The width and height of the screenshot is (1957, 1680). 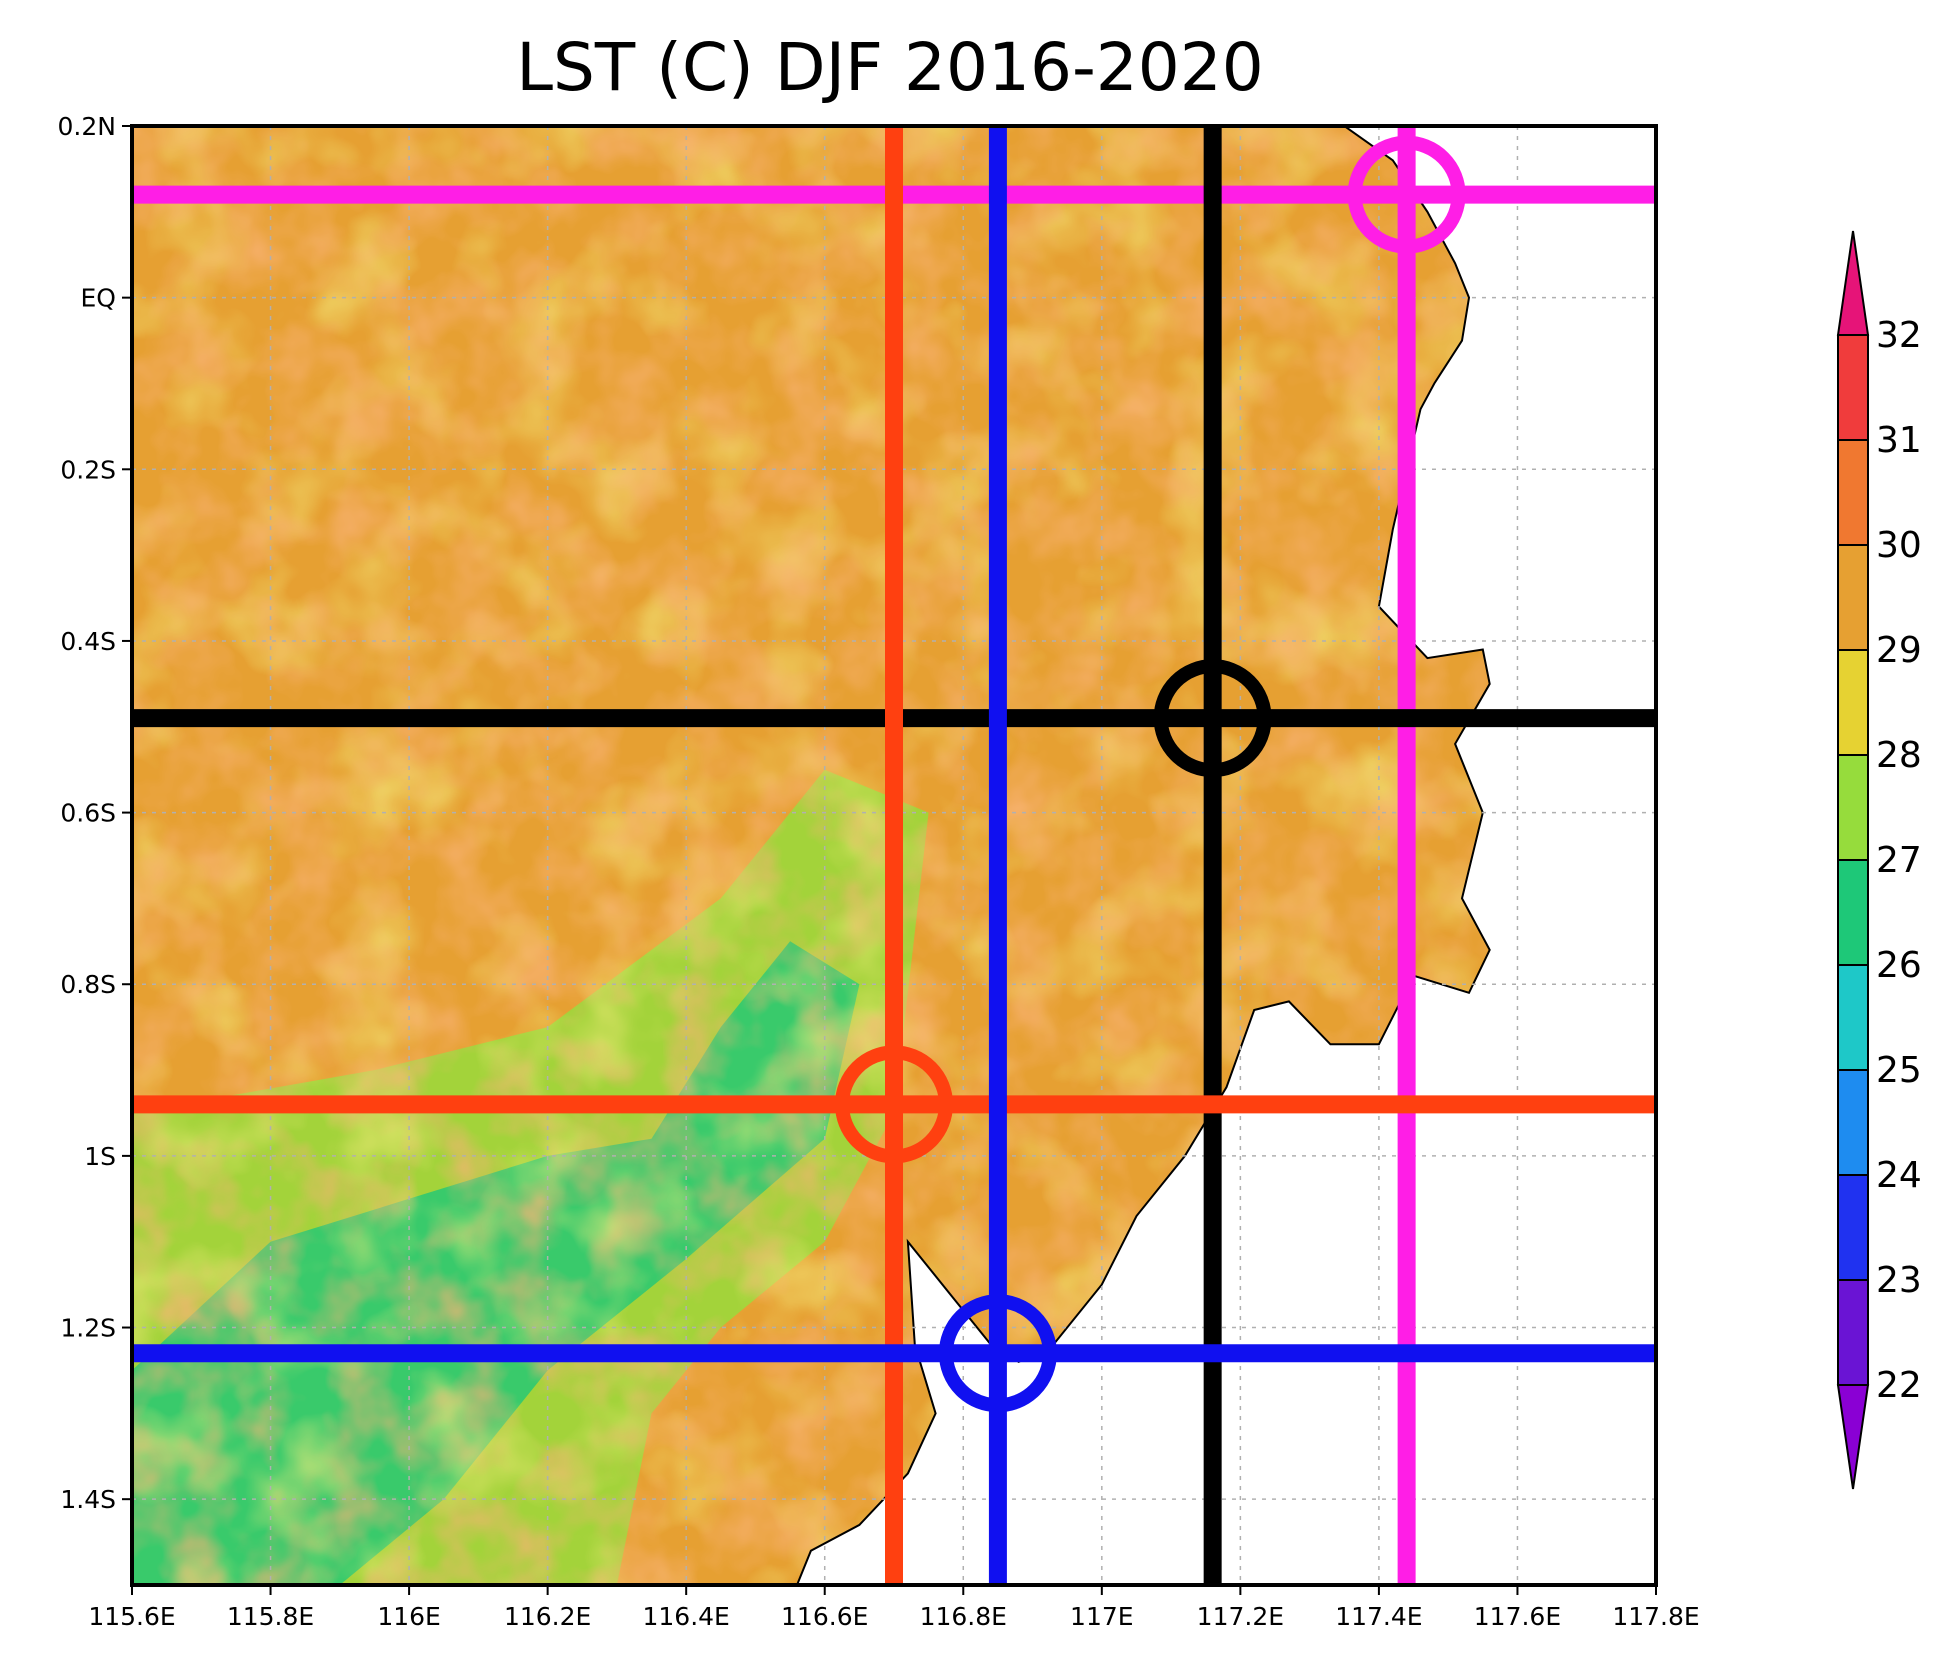 What do you see at coordinates (1853, 283) in the screenshot?
I see `colorbar-max-arrow` at bounding box center [1853, 283].